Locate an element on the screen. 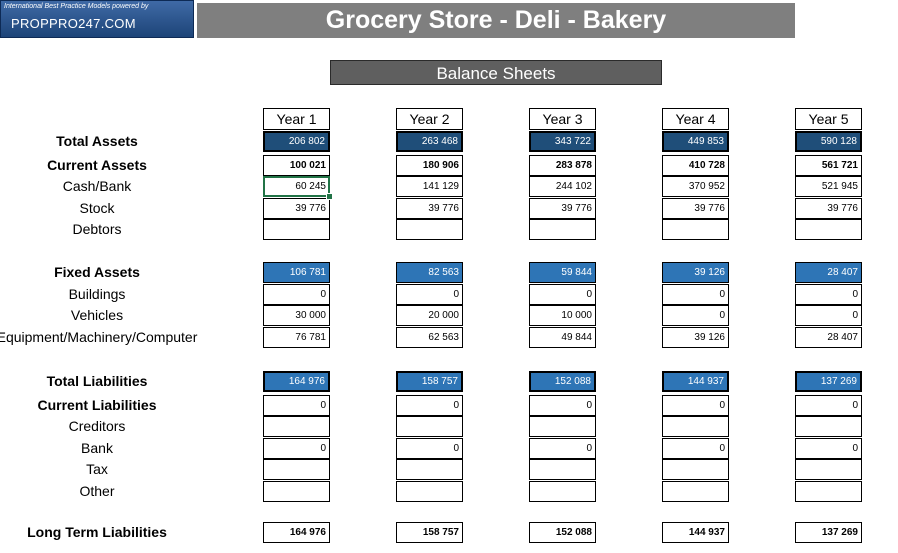 The image size is (898, 553). cell-current-liabilities-year-5: 0 is located at coordinates (828, 405).